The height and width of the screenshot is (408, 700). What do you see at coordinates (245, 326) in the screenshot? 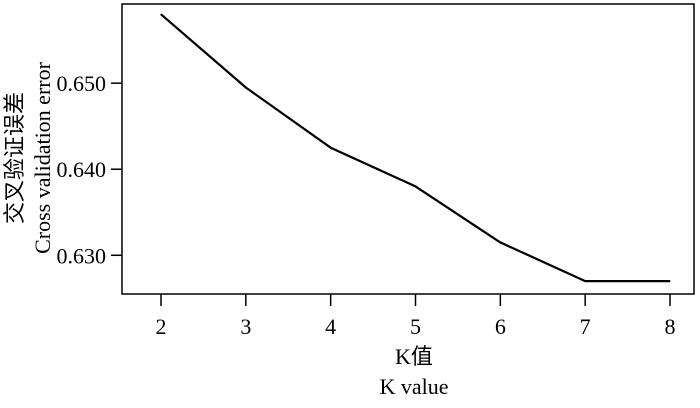
I see `x-tick-label: 3` at bounding box center [245, 326].